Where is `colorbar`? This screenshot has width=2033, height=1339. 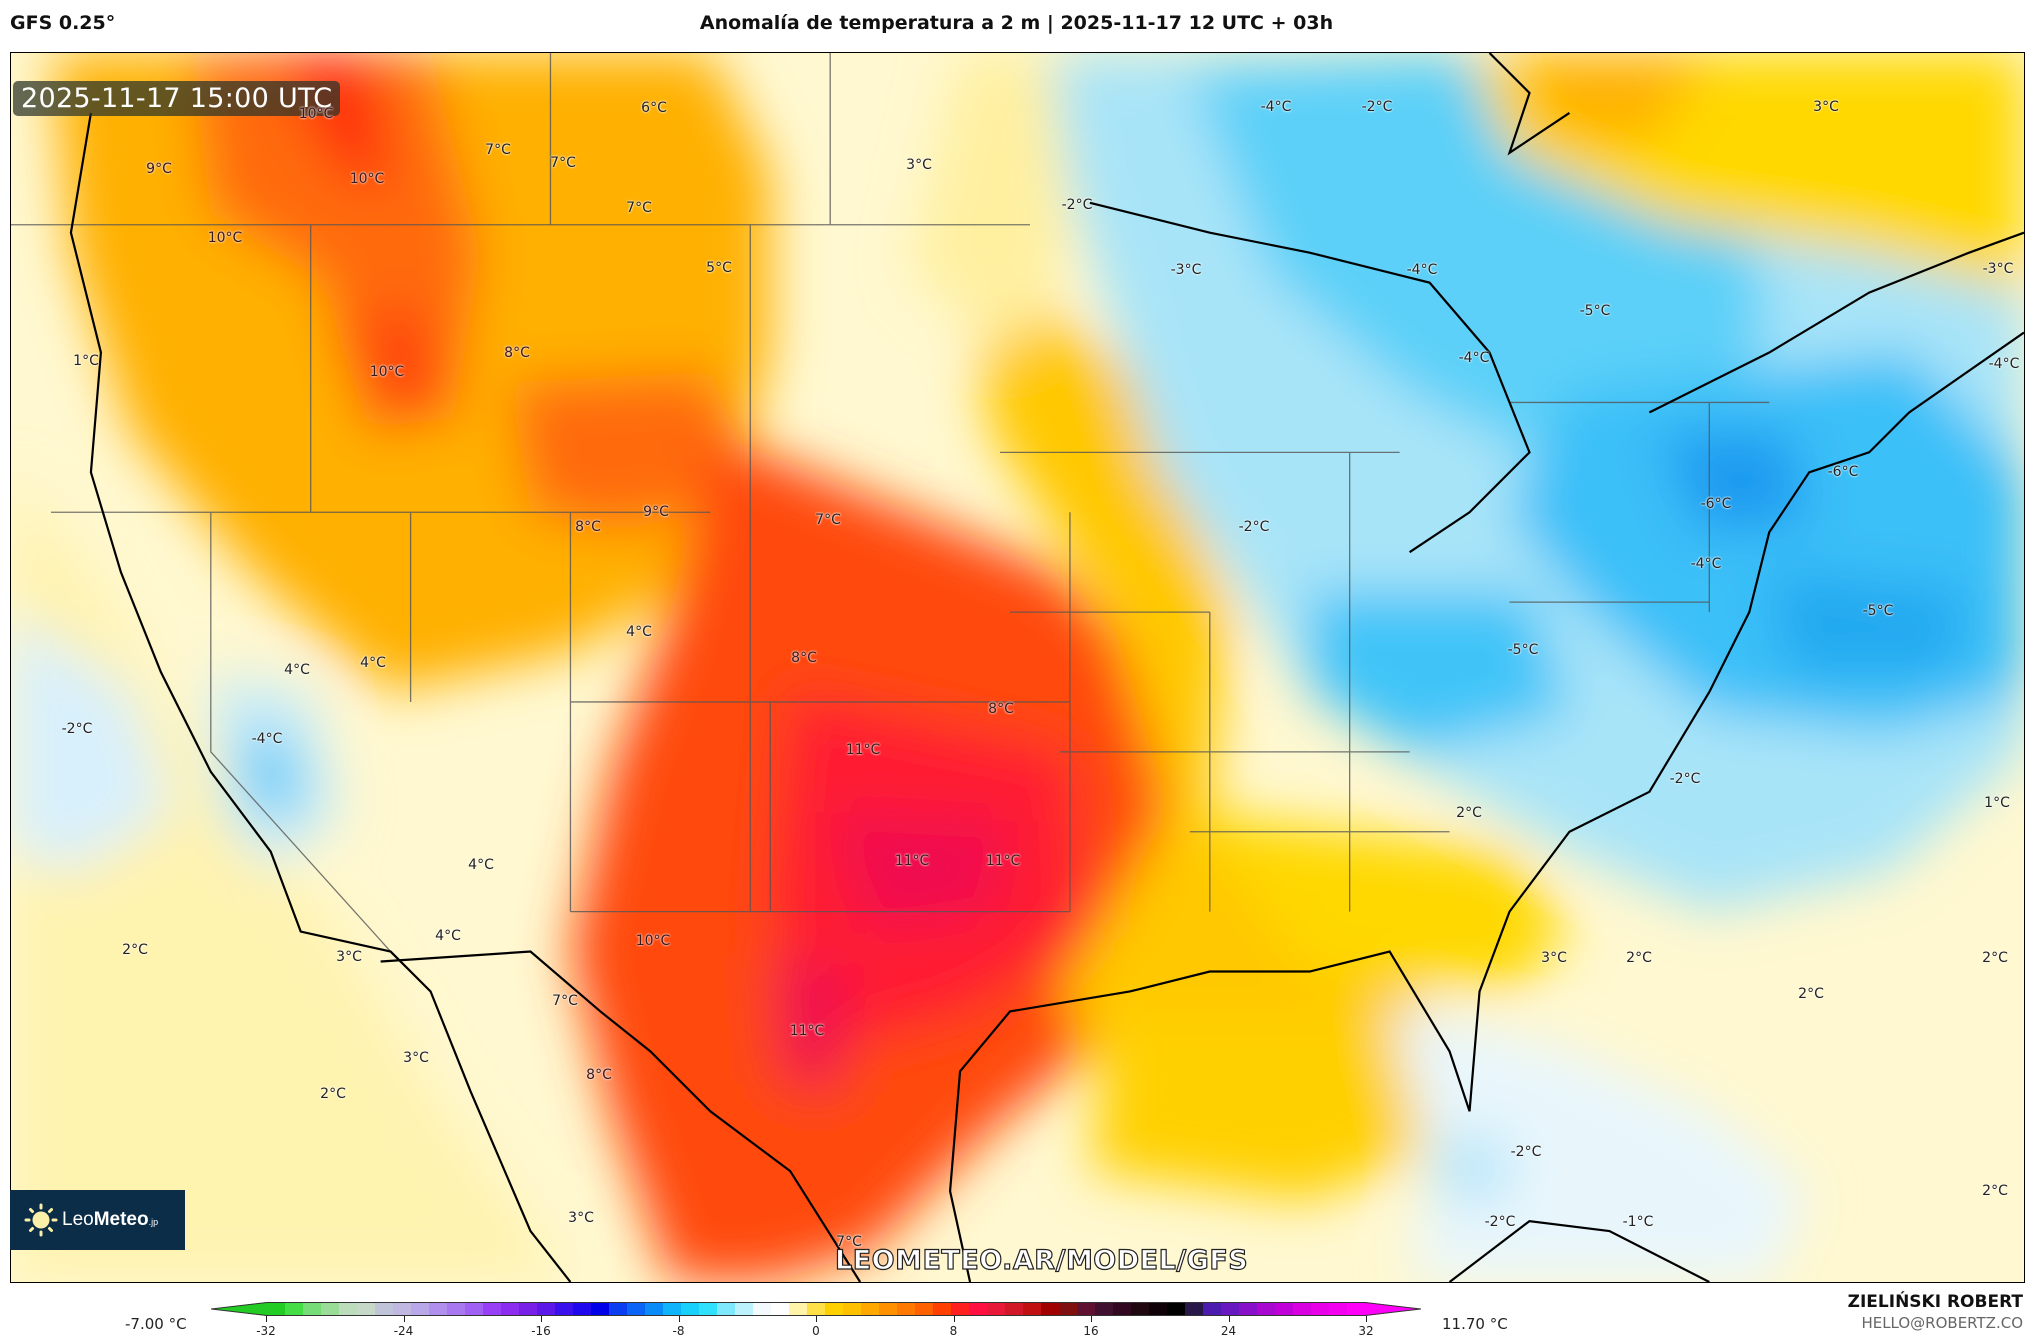 colorbar is located at coordinates (816, 1309).